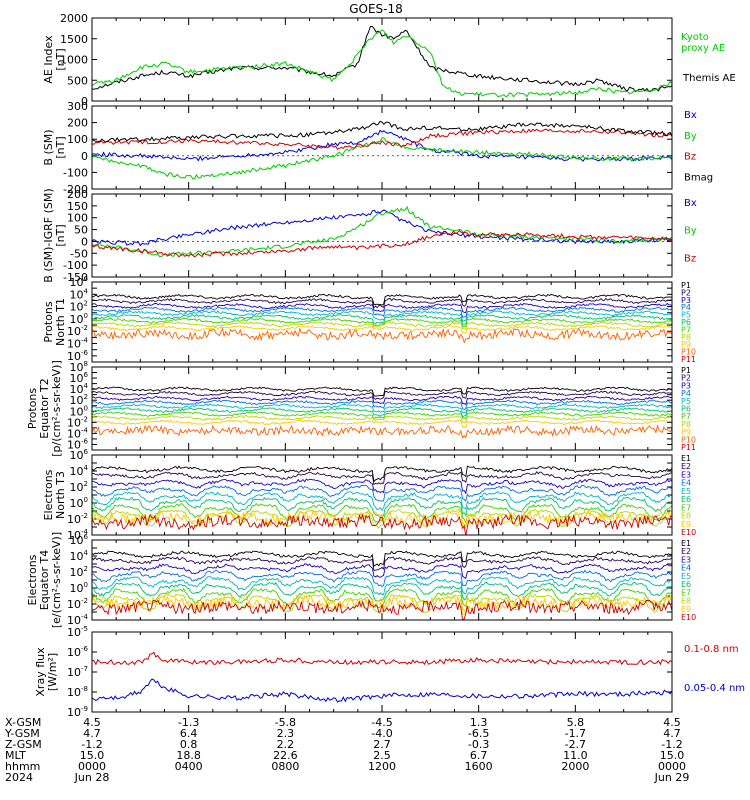 The image size is (750, 800). Describe the element at coordinates (382, 605) in the screenshot. I see `channel-line-e9` at that location.